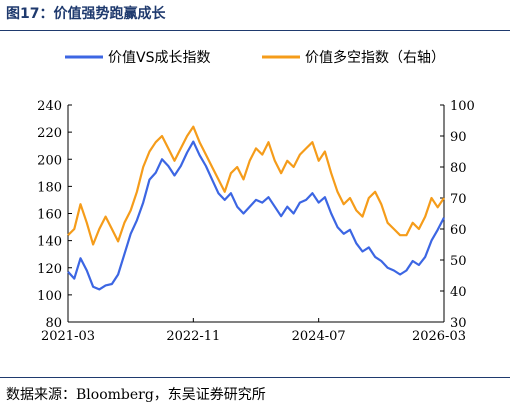 The width and height of the screenshot is (510, 414). I want to click on y-tick-left-label: 140, so click(49, 242).